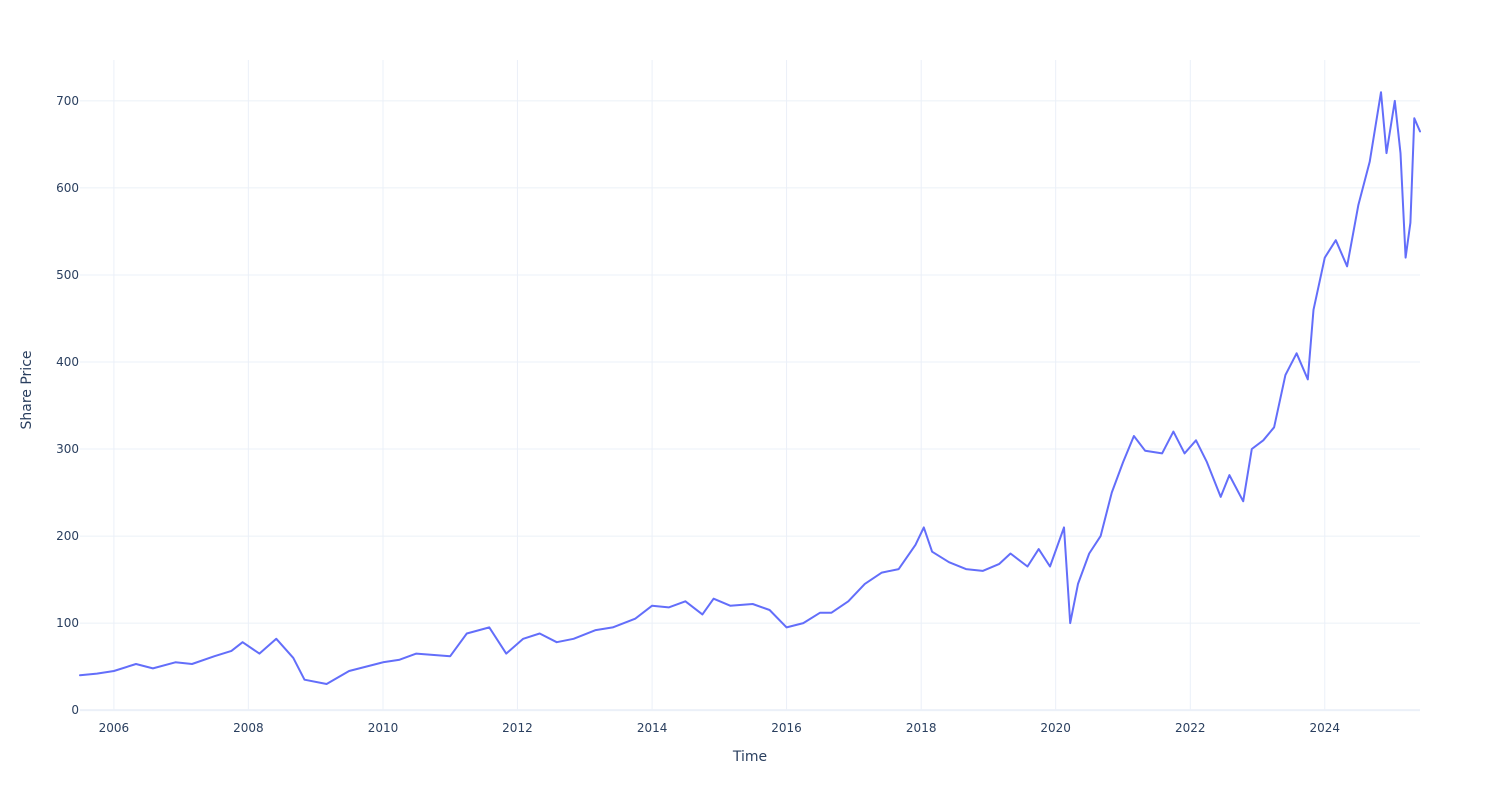 Image resolution: width=1500 pixels, height=805 pixels. I want to click on x-axis-title: Time, so click(749, 757).